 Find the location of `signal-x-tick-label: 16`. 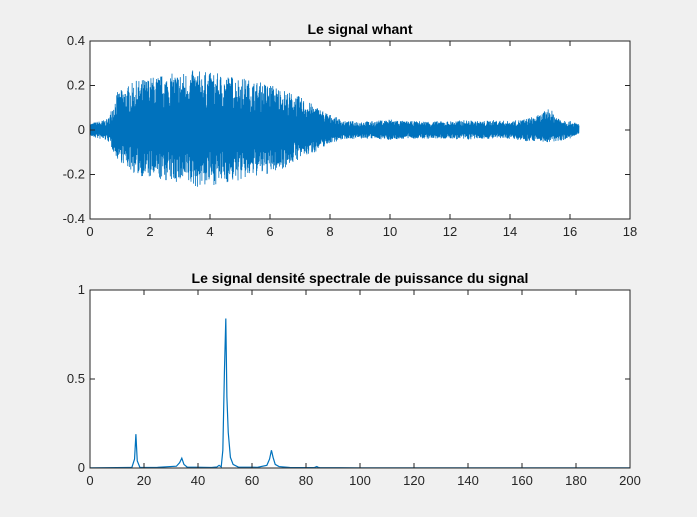

signal-x-tick-label: 16 is located at coordinates (570, 231).